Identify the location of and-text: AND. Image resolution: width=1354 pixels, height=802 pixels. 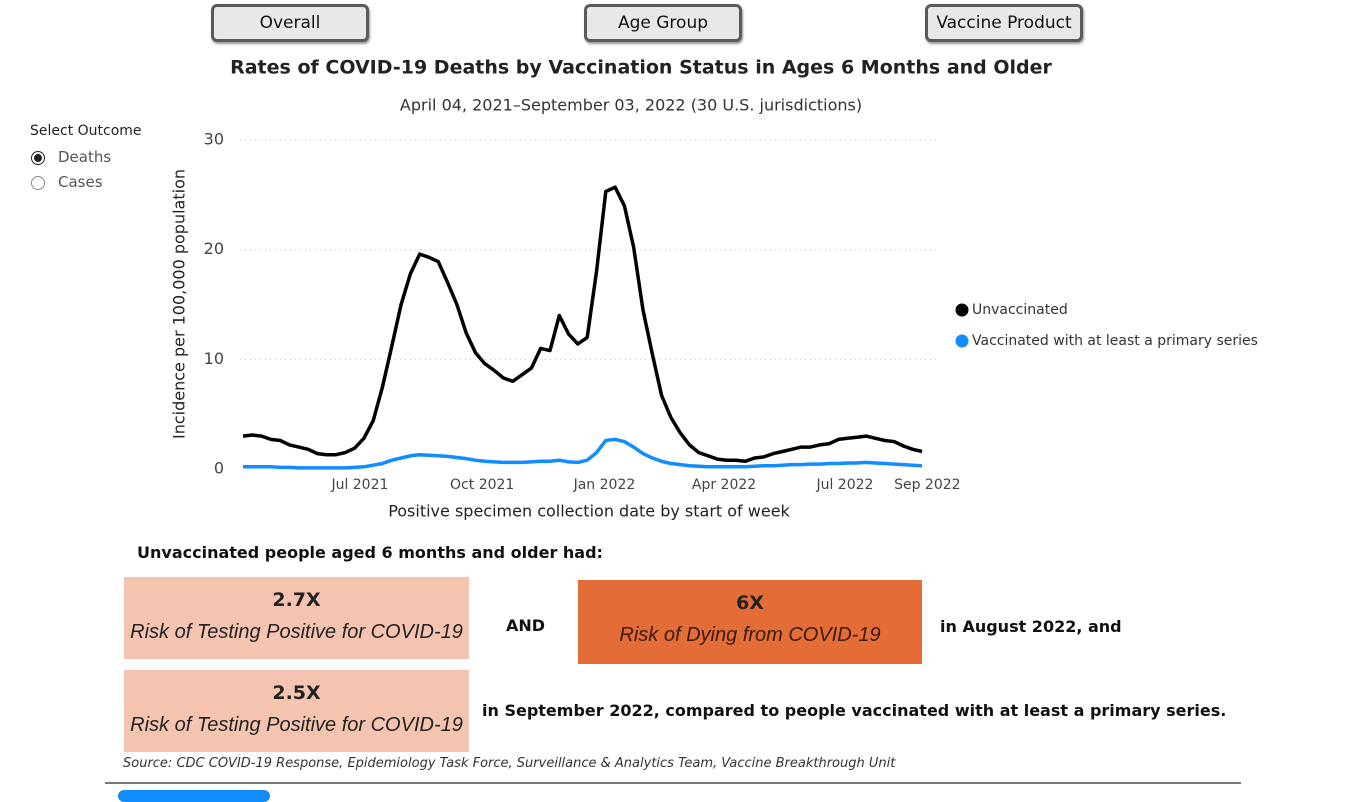
(526, 625).